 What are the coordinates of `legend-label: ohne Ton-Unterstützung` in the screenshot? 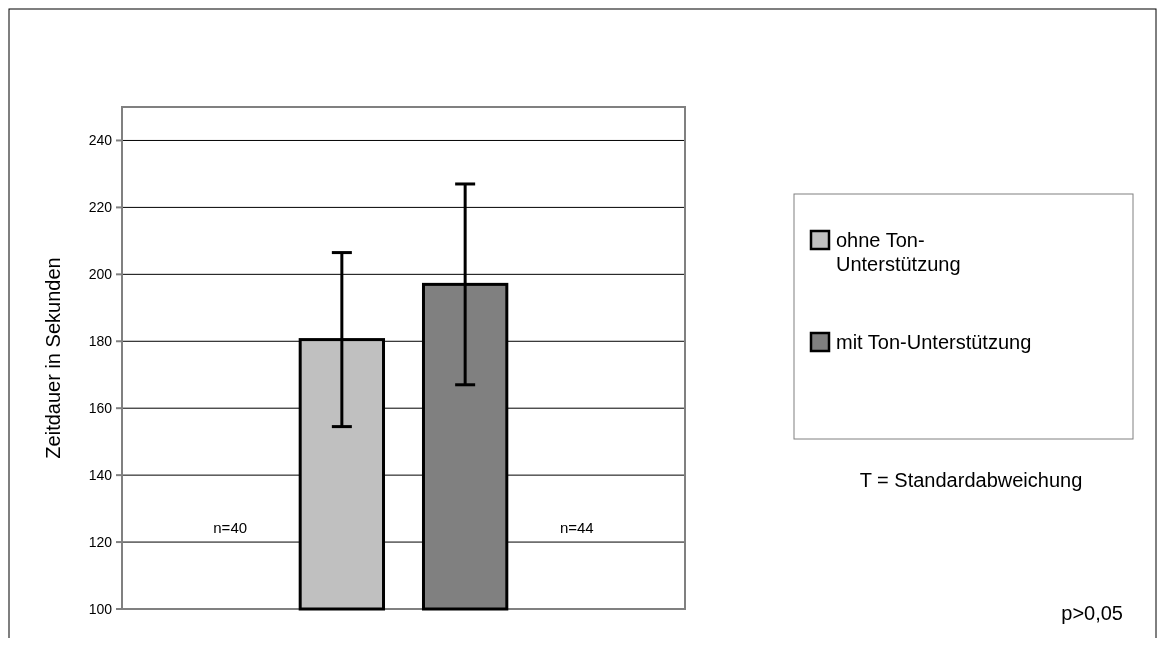 It's located at (898, 252).